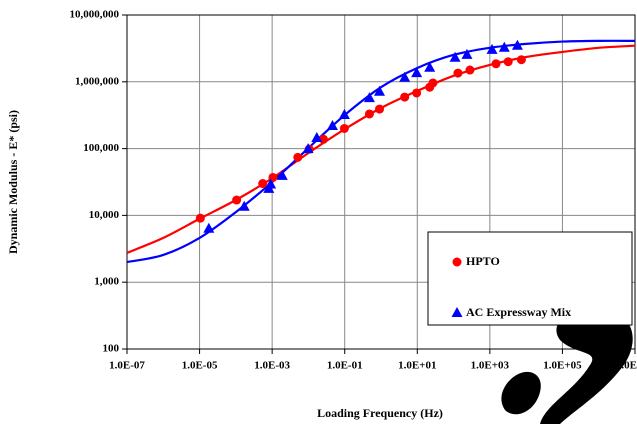 The image size is (637, 424). What do you see at coordinates (111, 349) in the screenshot?
I see `y-tick-label: 100` at bounding box center [111, 349].